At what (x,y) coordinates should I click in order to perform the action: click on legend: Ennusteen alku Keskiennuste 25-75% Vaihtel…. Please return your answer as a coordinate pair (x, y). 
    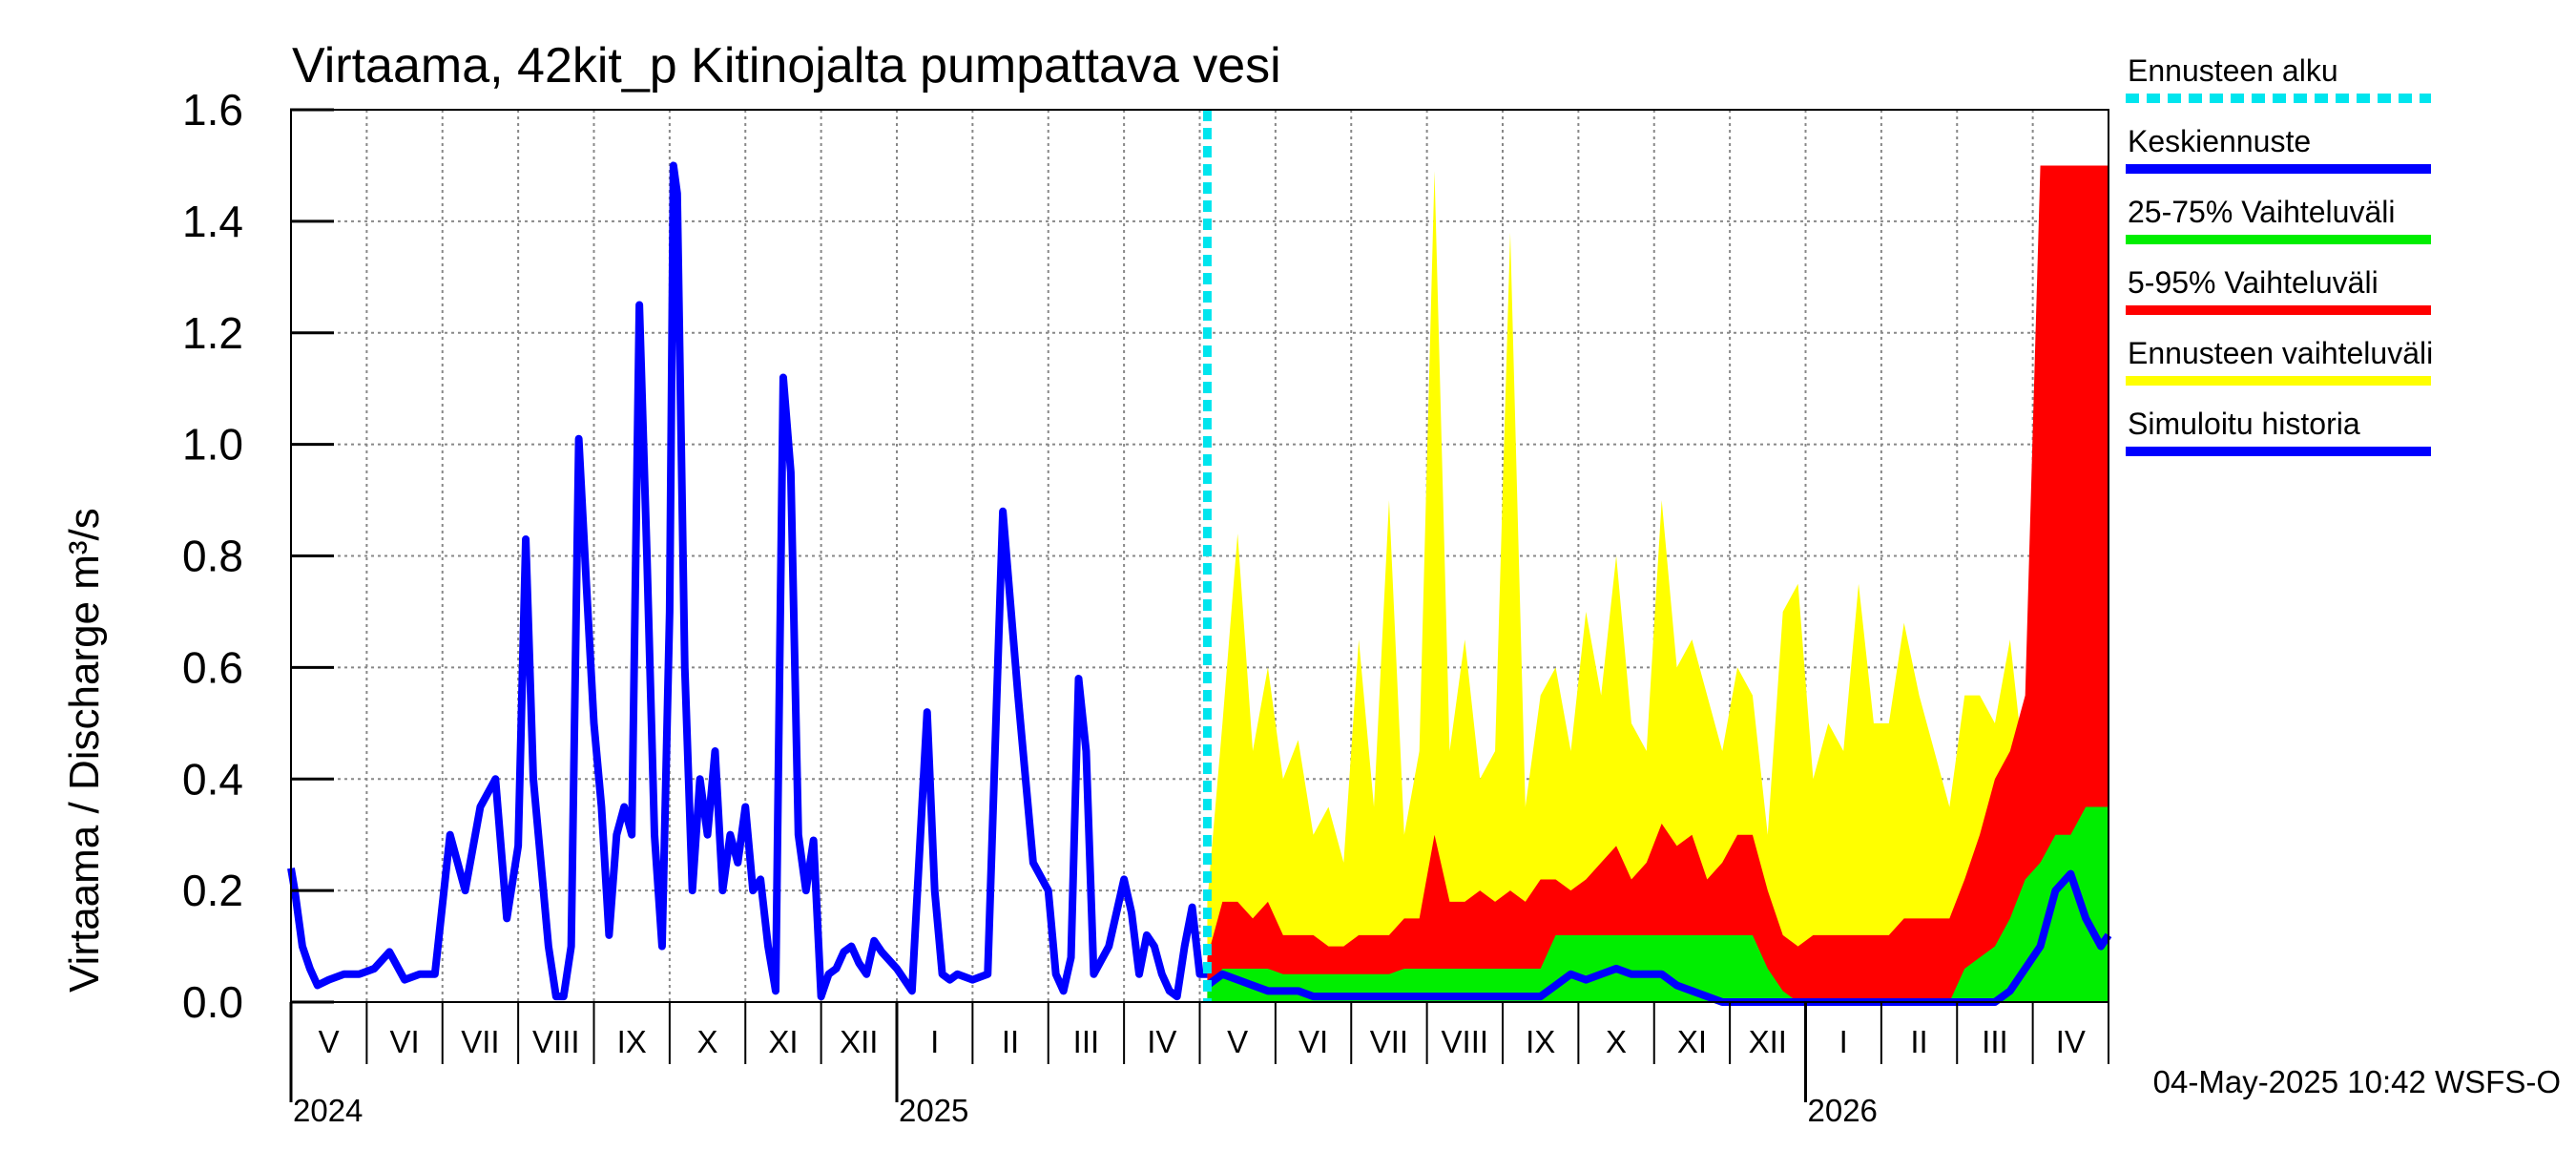
    Looking at the image, I should click on (2279, 255).